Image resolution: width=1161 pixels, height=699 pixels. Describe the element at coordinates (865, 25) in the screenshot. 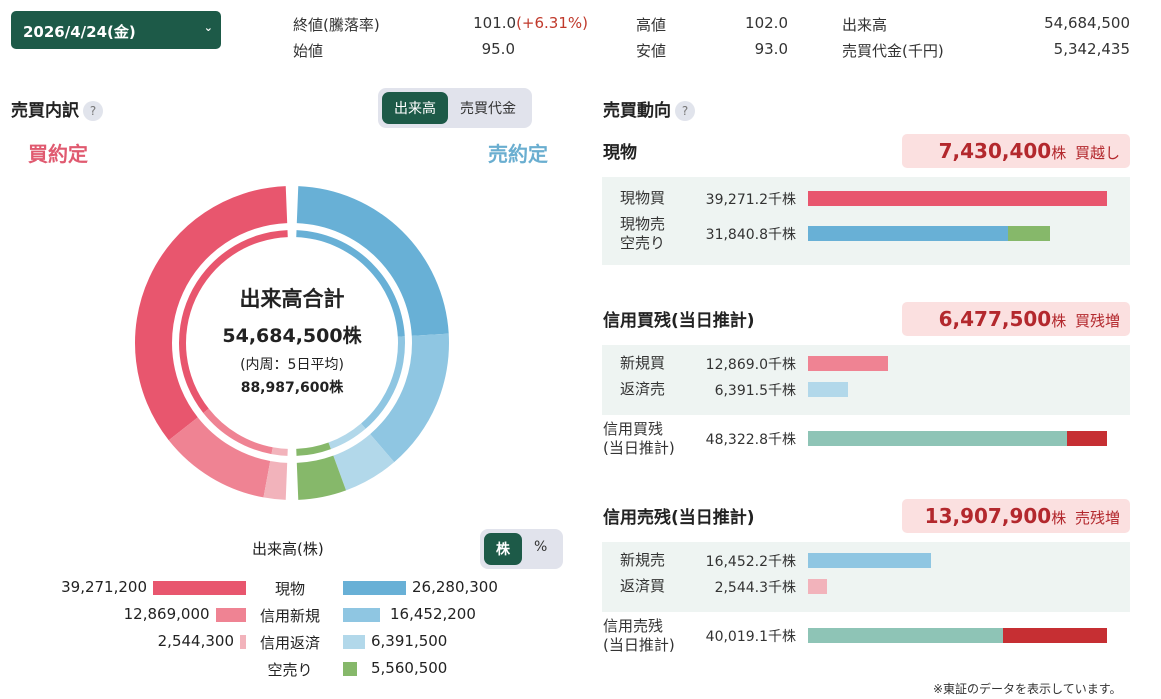

I see `volume-label: 出来高` at that location.